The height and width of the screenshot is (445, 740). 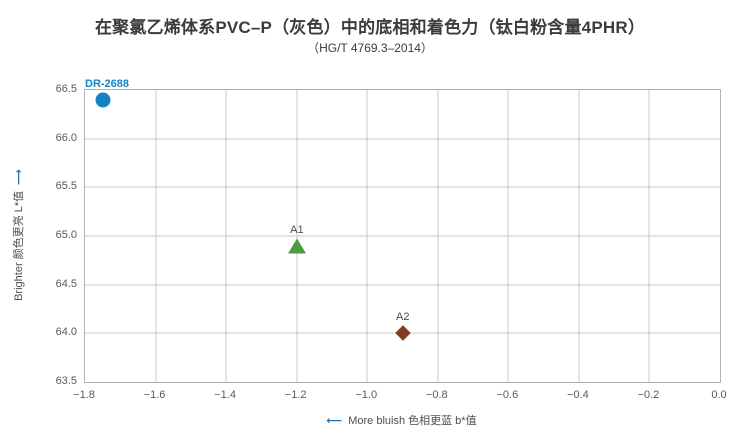 I want to click on y-tick-label: 65.5, so click(x=66, y=186).